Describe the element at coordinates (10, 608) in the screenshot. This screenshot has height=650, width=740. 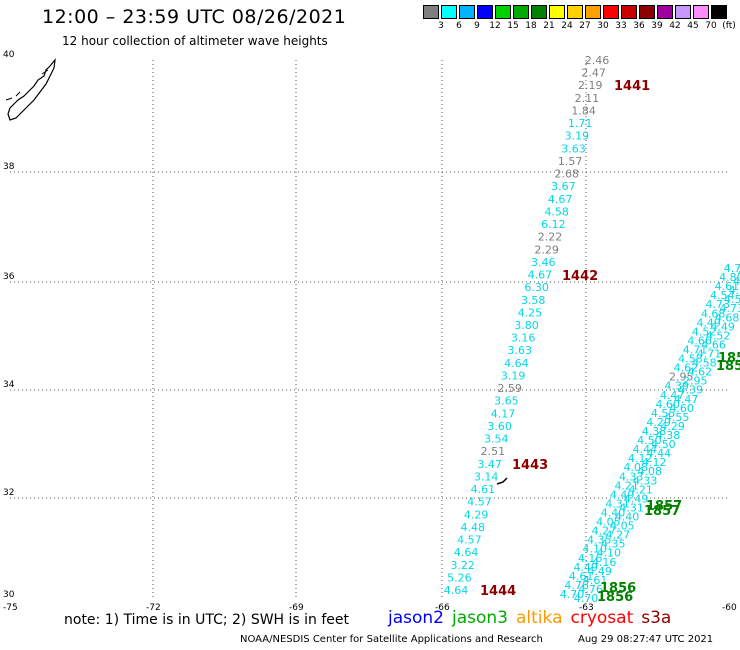
I see `longitude-label: -75` at that location.